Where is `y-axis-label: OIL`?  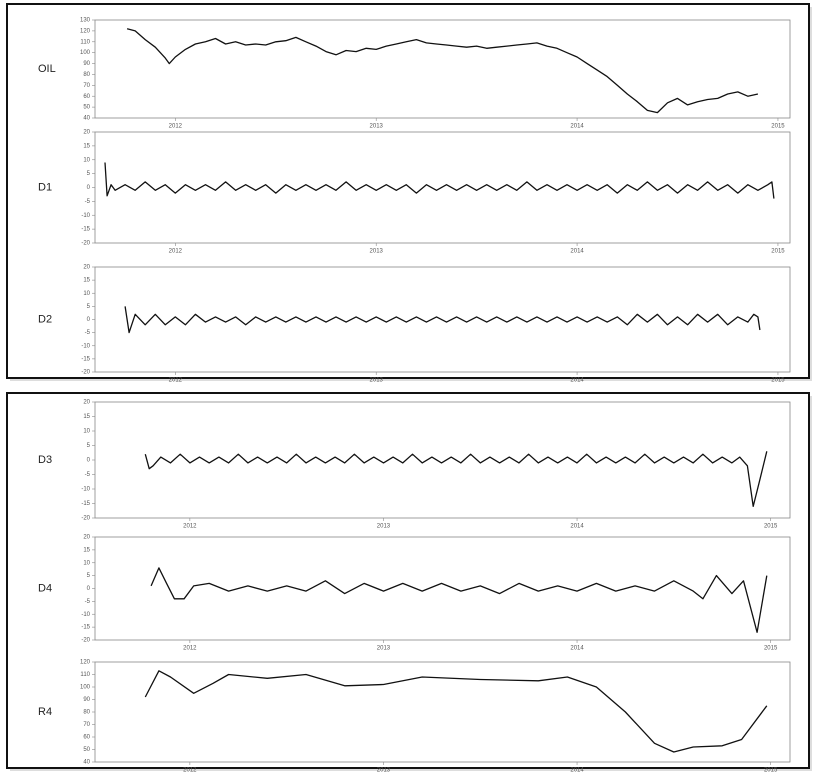
y-axis-label: OIL is located at coordinates (47, 69).